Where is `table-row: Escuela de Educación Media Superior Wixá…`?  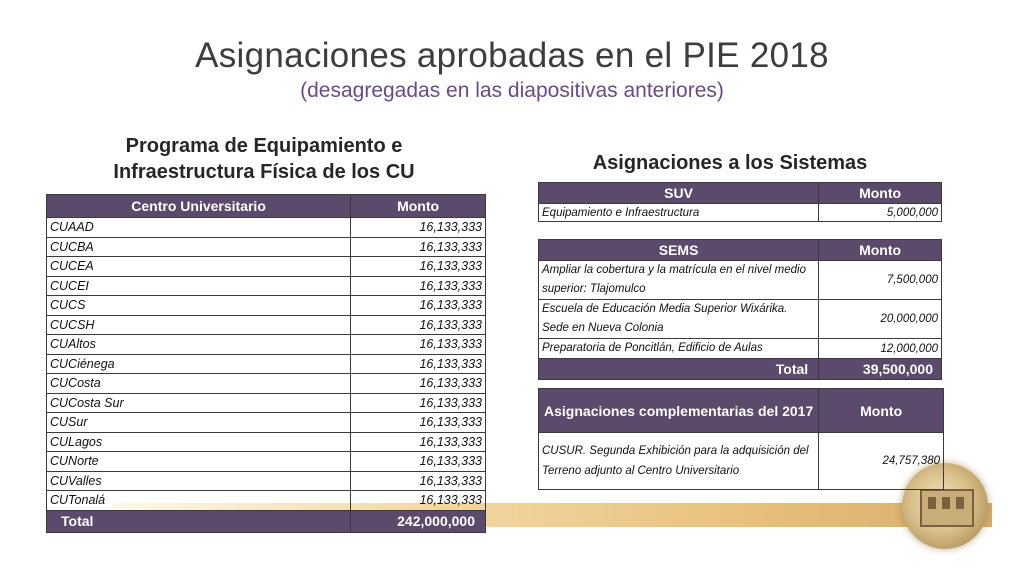
table-row: Escuela de Educación Media Superior Wixá… is located at coordinates (739, 319).